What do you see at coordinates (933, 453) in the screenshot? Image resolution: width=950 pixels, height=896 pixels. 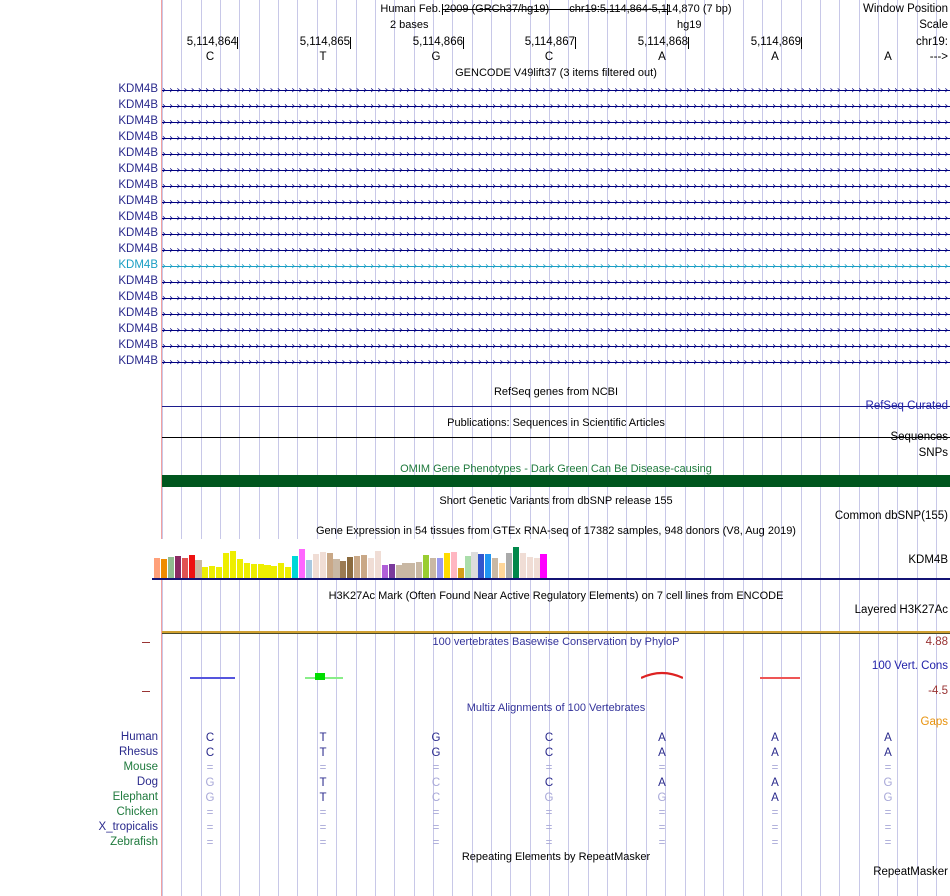 I see `publications-snps-label: SNPs` at bounding box center [933, 453].